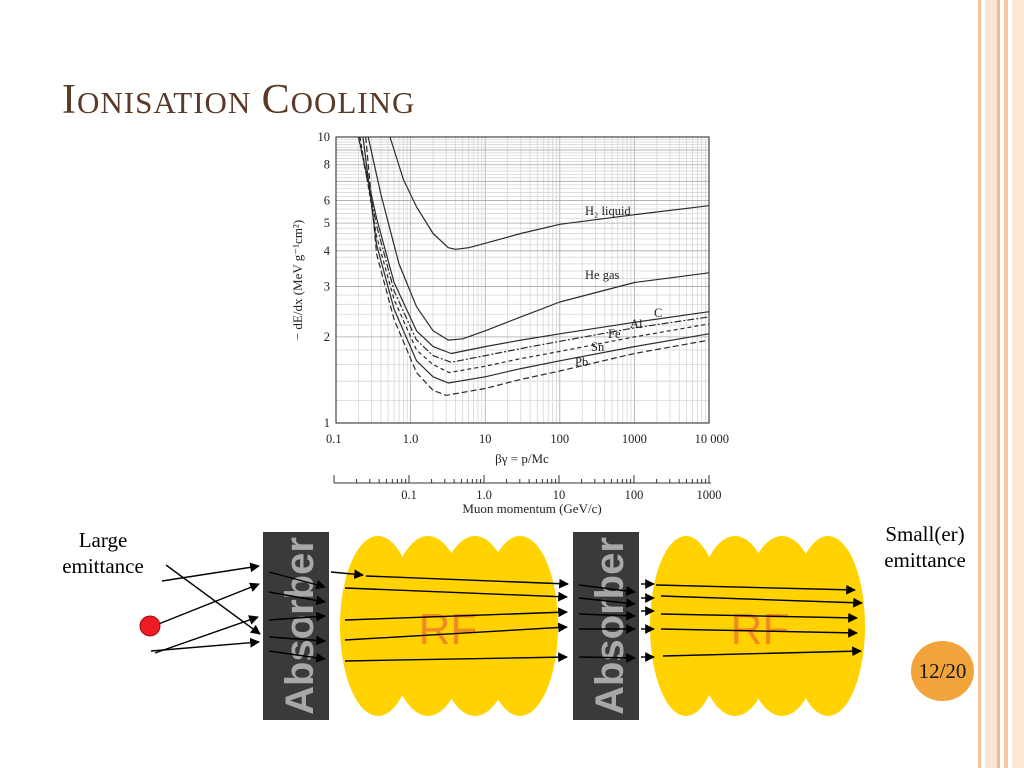 This screenshot has width=1024, height=768. What do you see at coordinates (353, 102) in the screenshot?
I see `title-word: OOLING` at bounding box center [353, 102].